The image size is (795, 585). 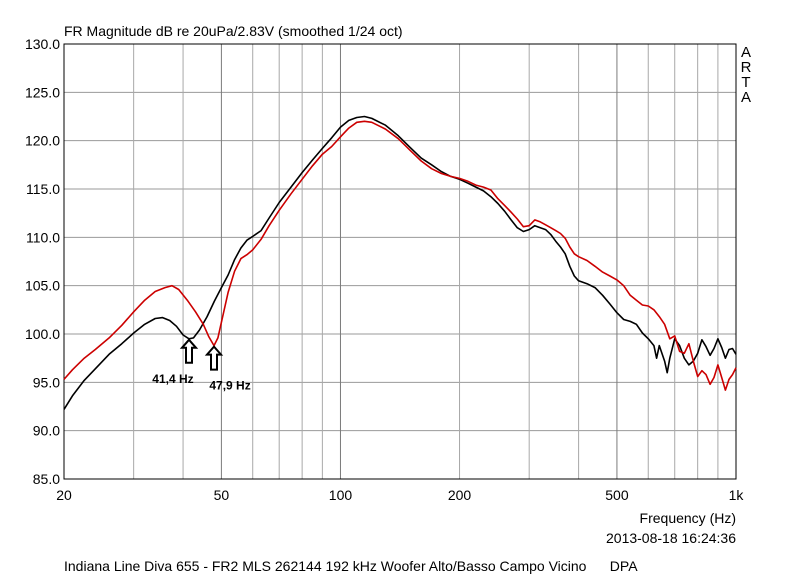 I want to click on y-tick-label: 95.0, so click(x=46, y=382).